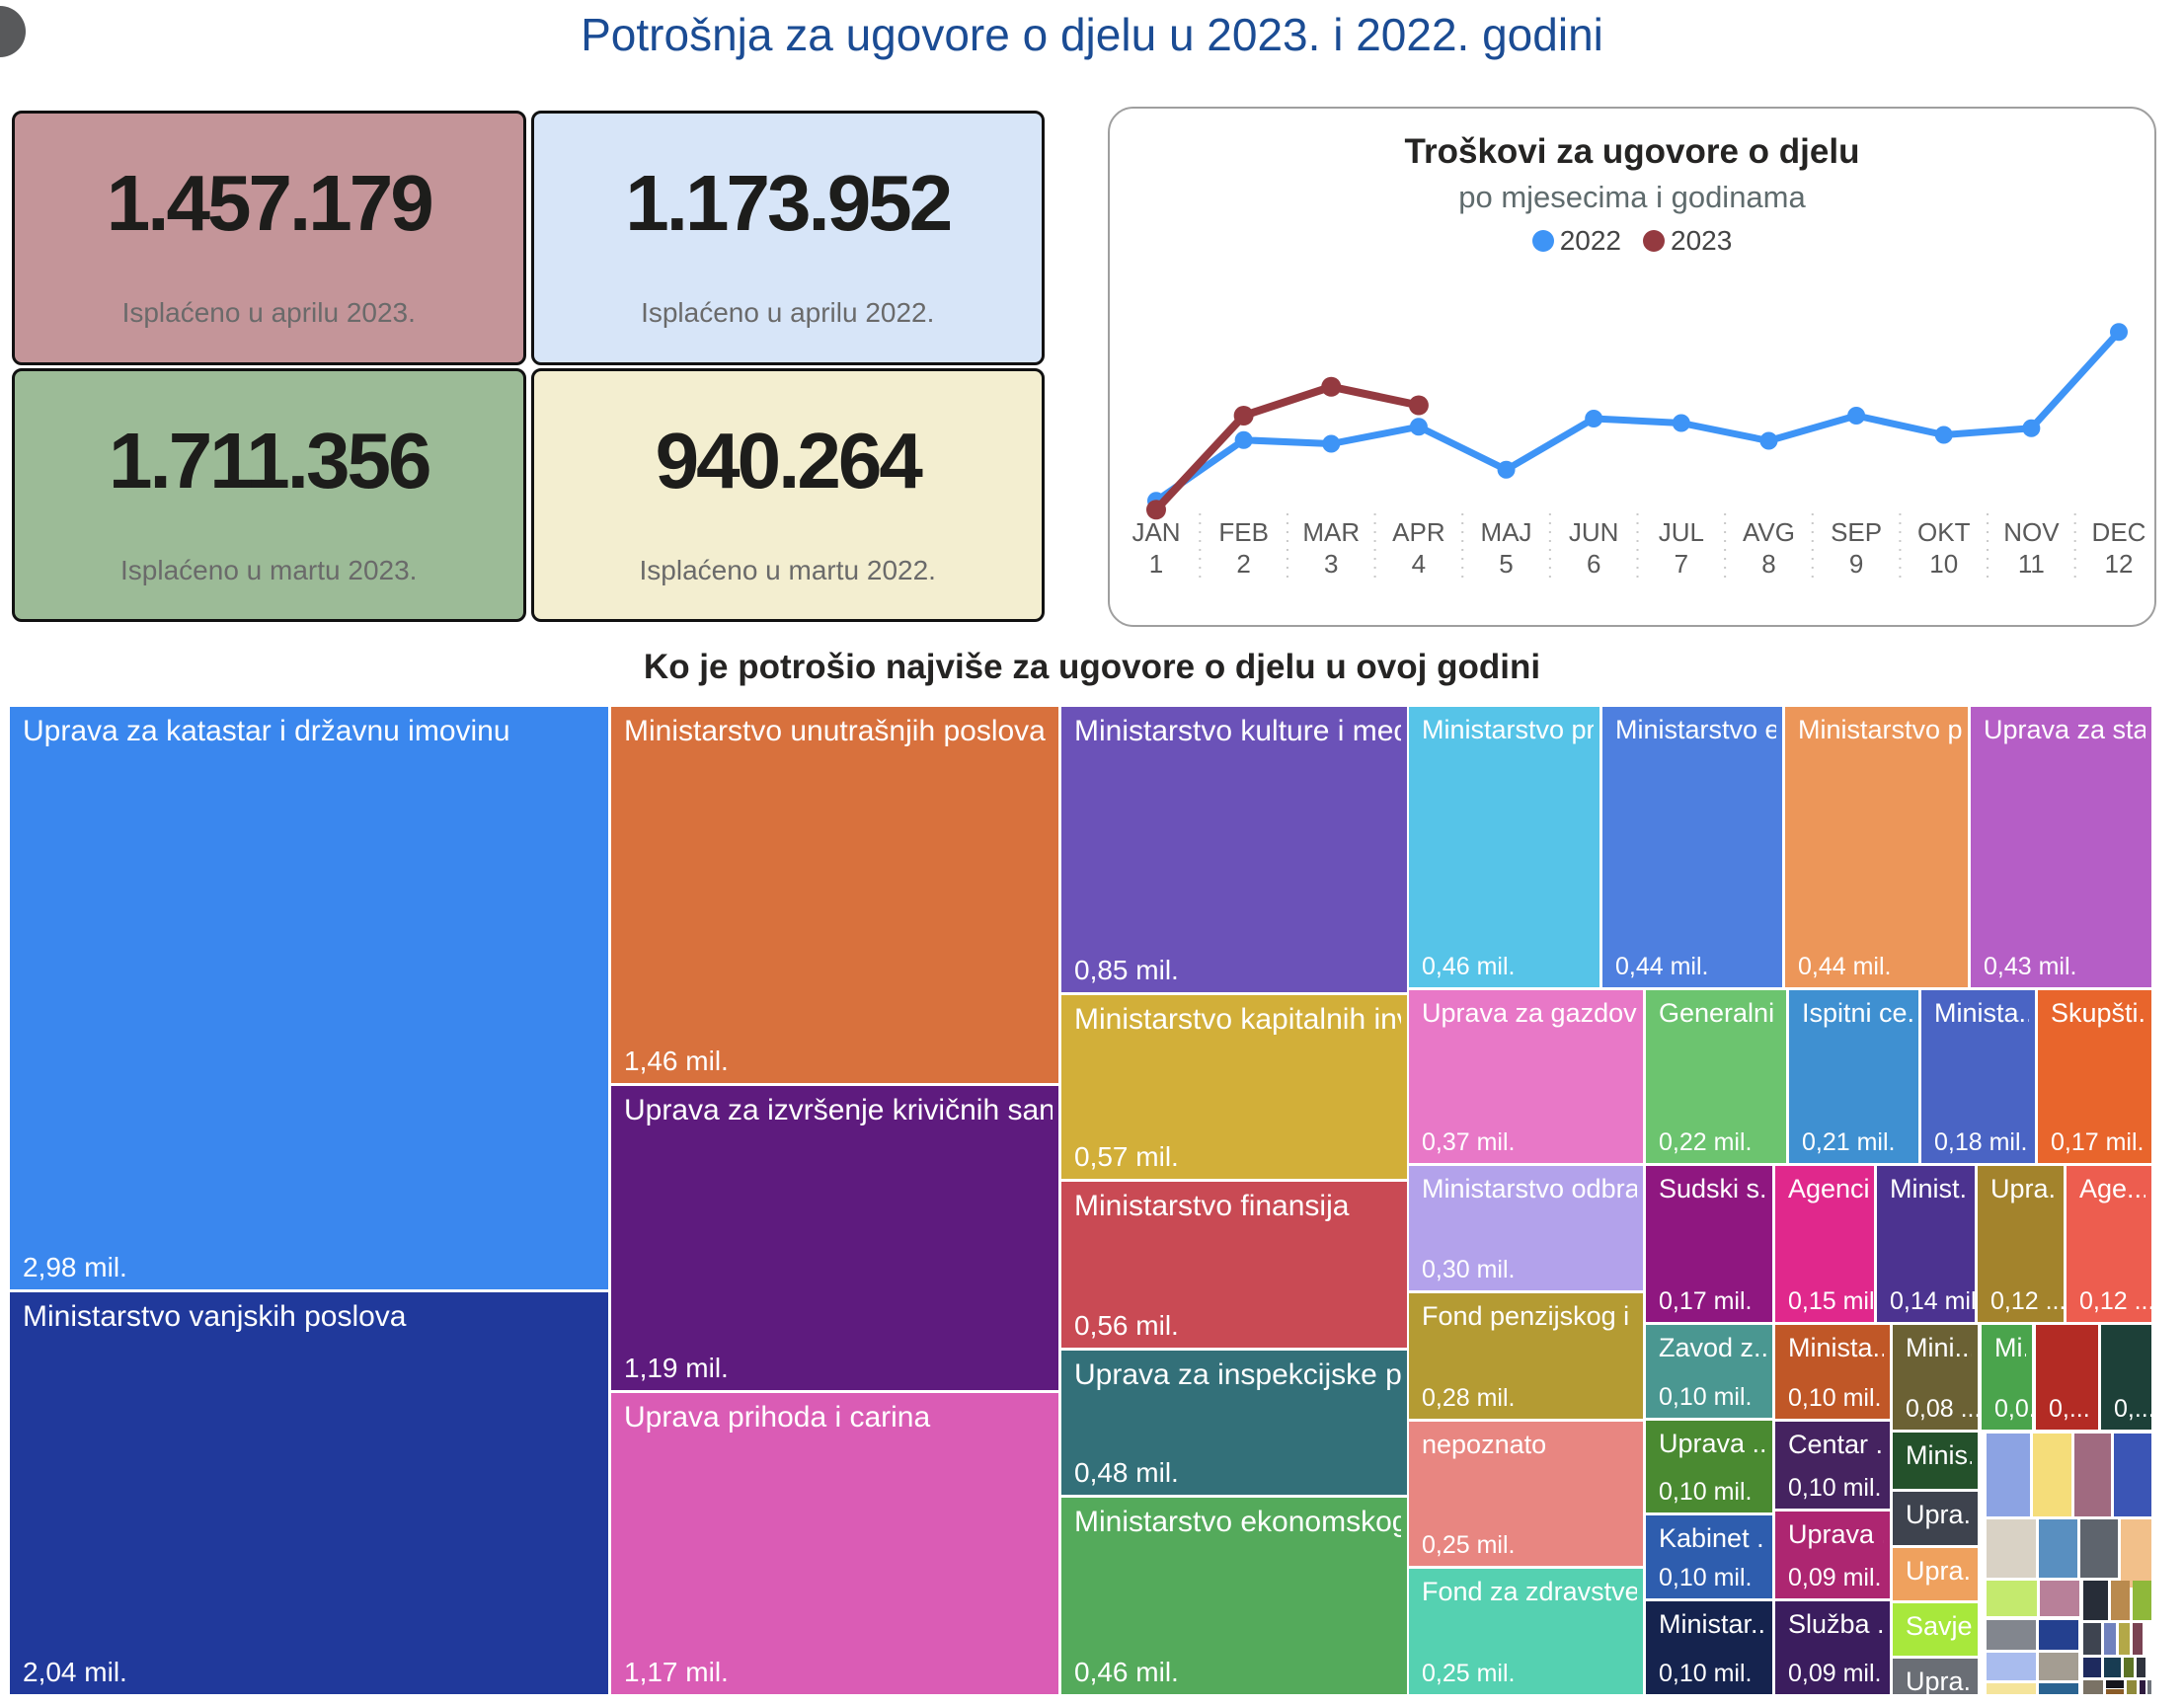 Image resolution: width=2184 pixels, height=1706 pixels. What do you see at coordinates (1526, 1356) in the screenshot?
I see `treemap-block: Fond penzijskog i i... 0,28 mil.` at bounding box center [1526, 1356].